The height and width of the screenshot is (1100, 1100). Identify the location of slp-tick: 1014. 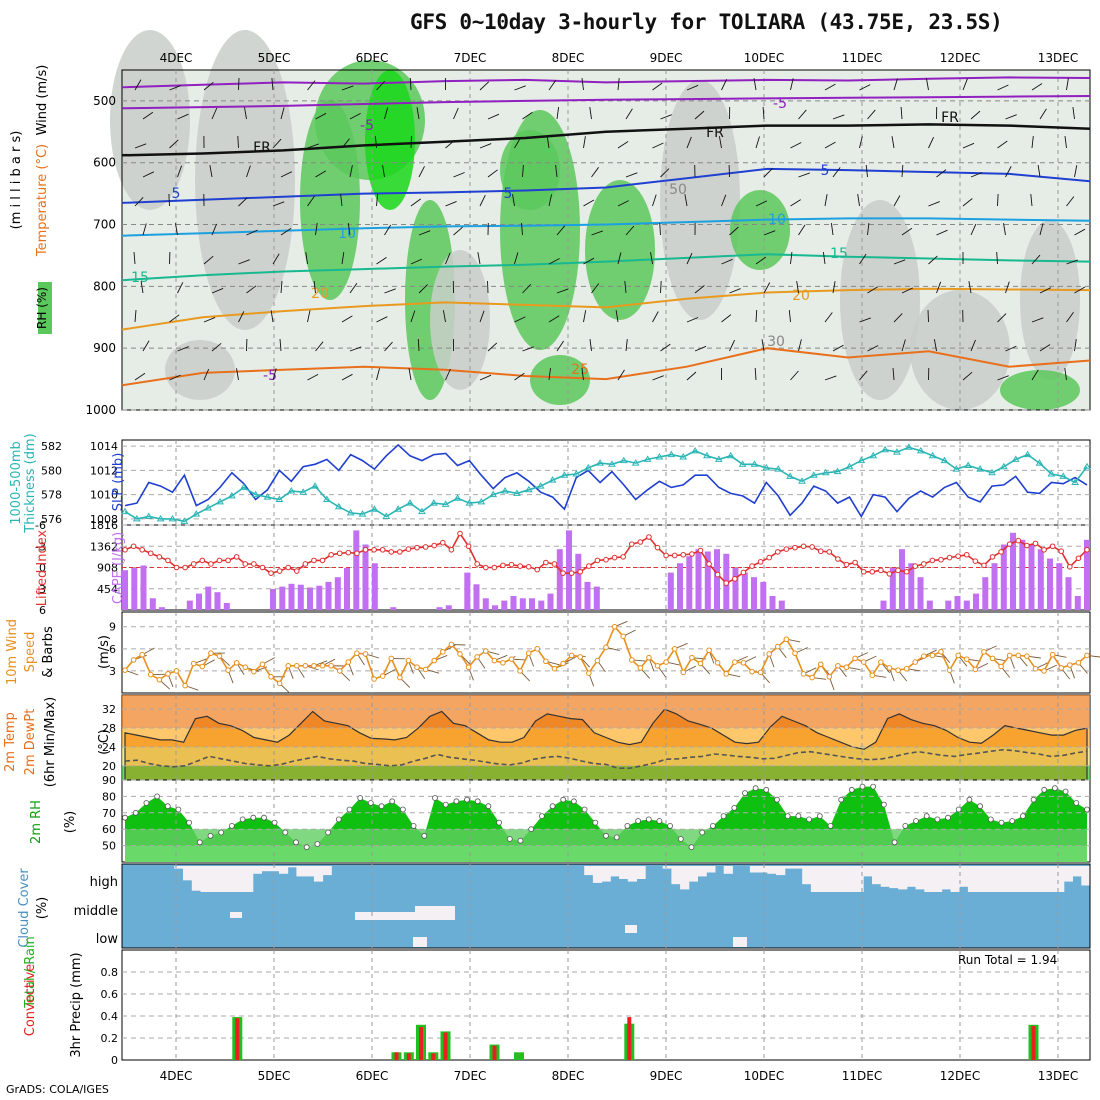
(104, 446).